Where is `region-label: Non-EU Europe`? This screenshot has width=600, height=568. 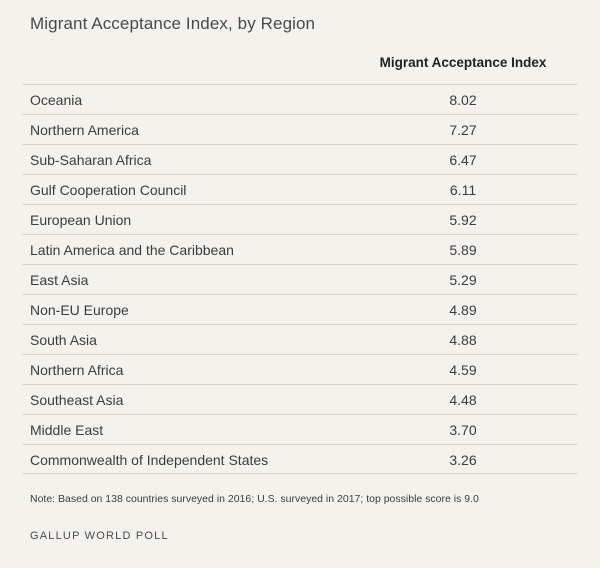 region-label: Non-EU Europe is located at coordinates (79, 310).